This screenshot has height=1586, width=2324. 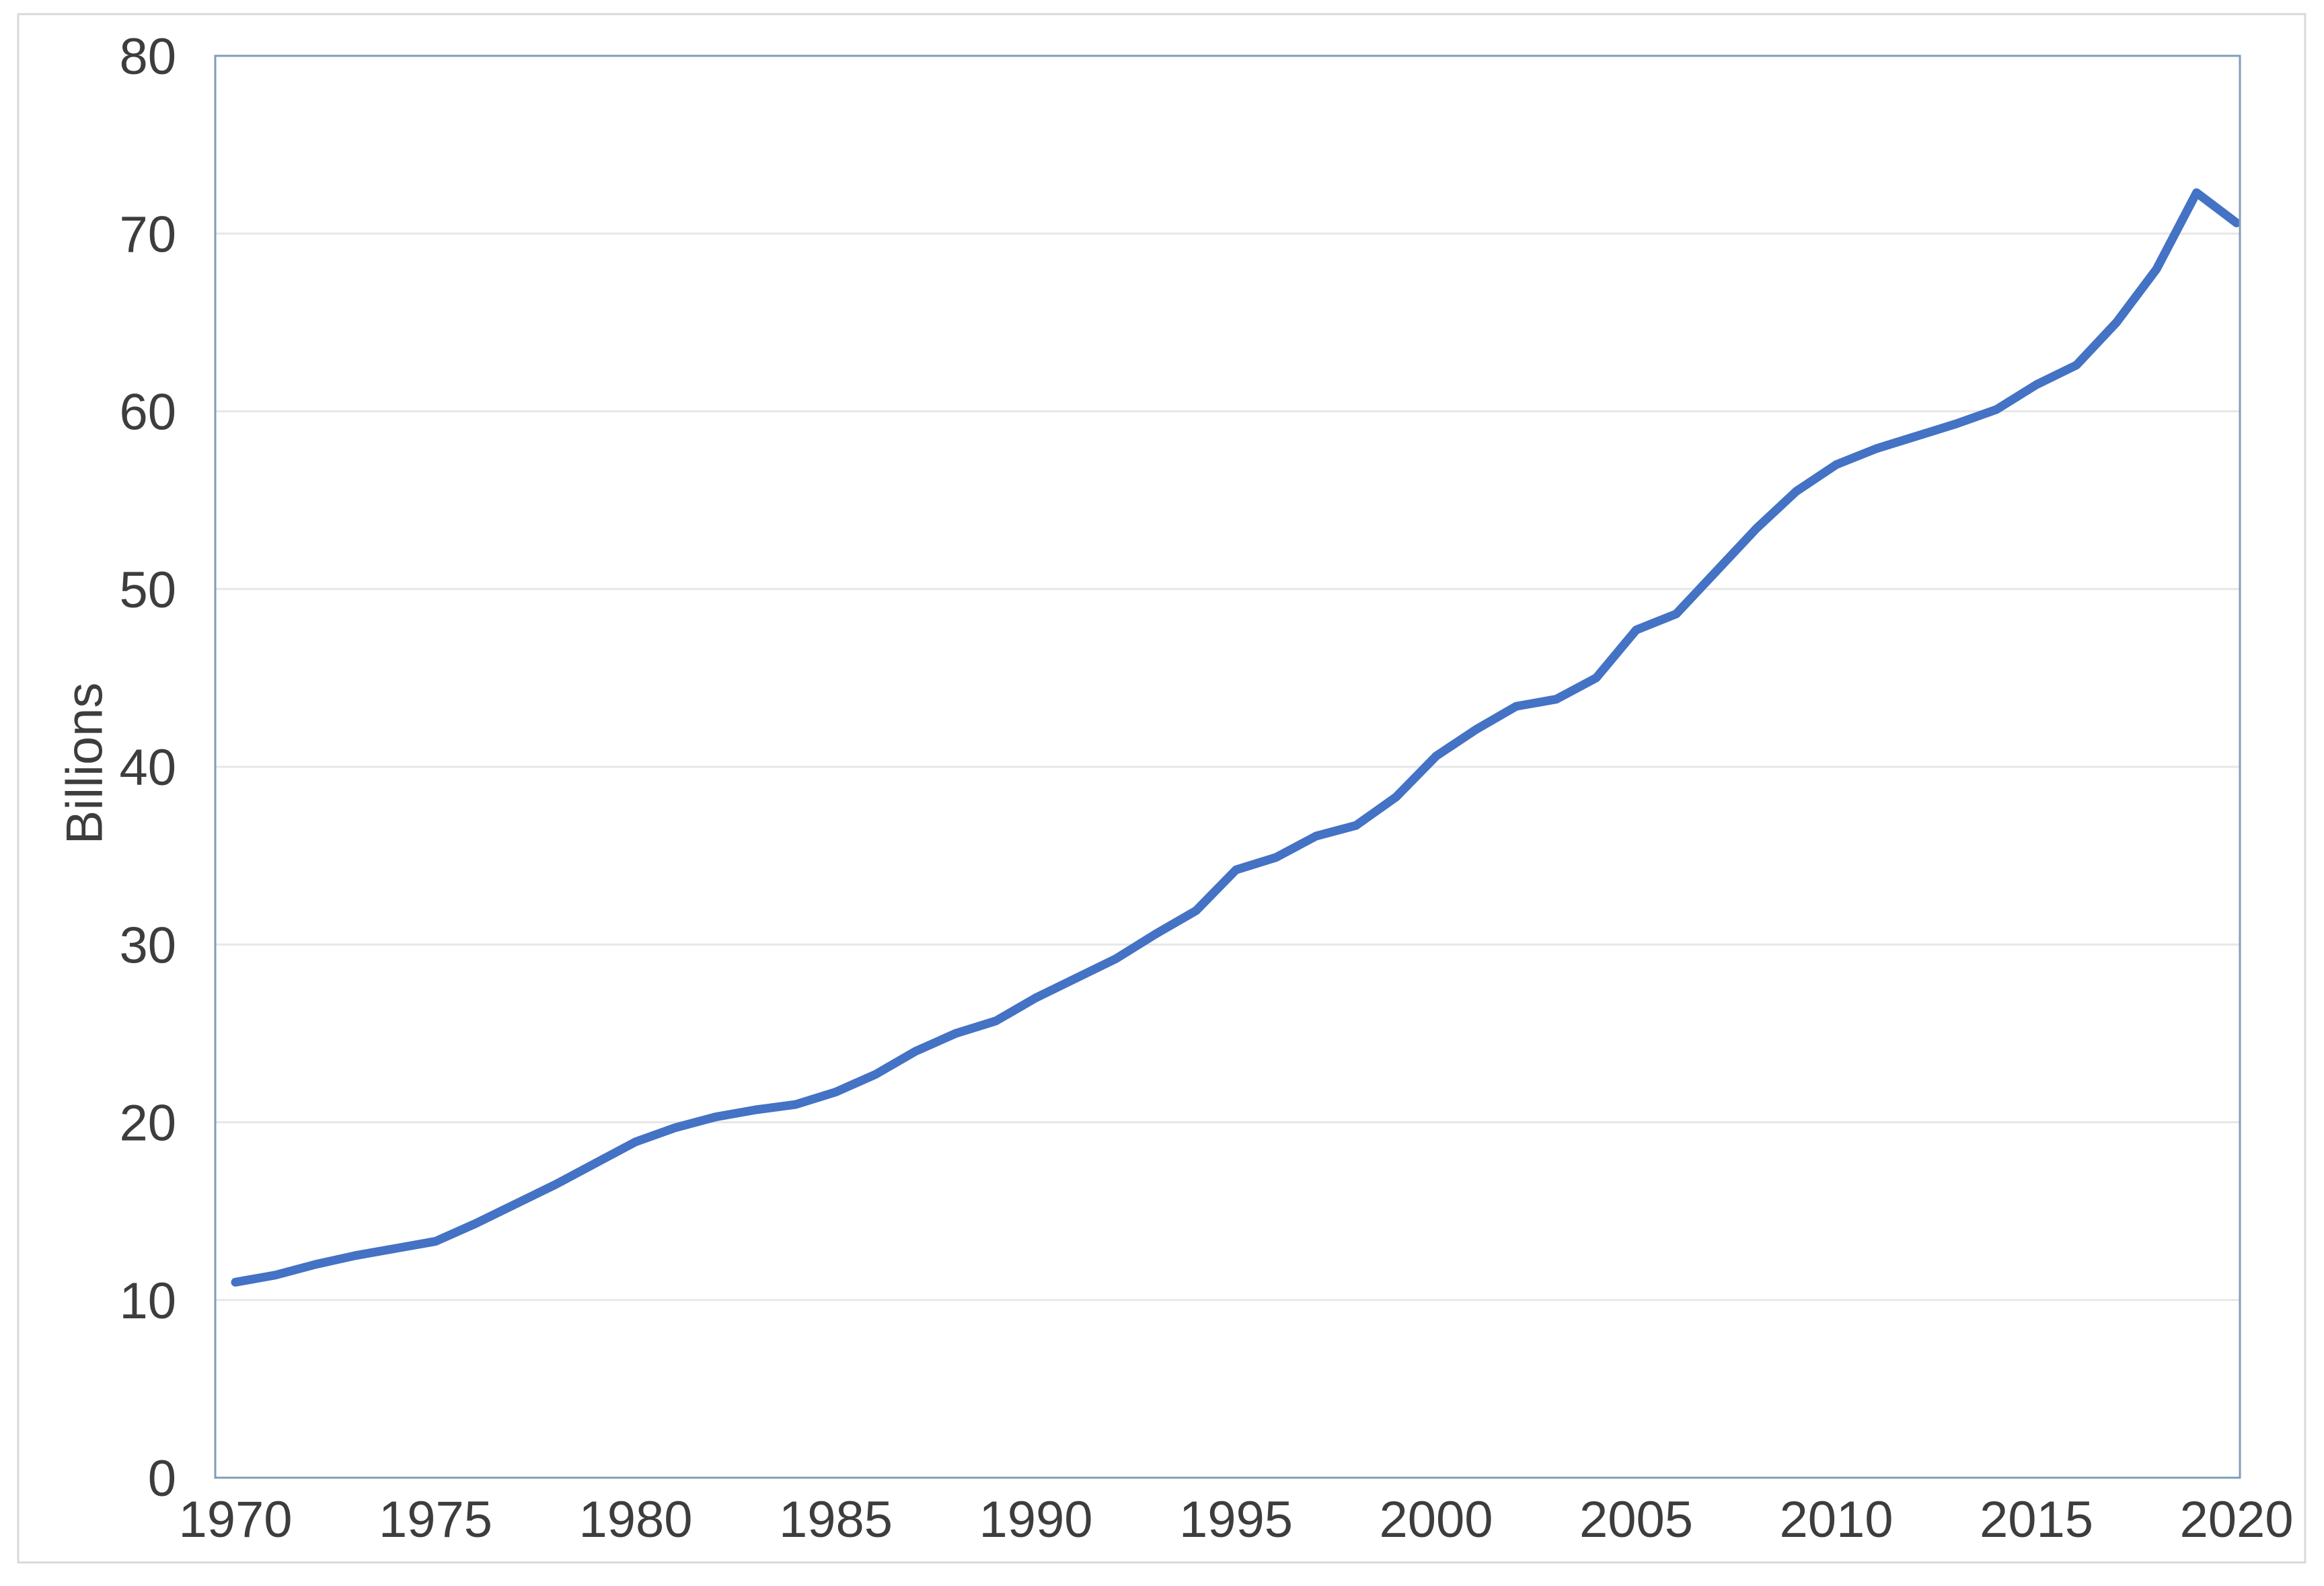 I want to click on y-axis-title: Billions, so click(x=85, y=764).